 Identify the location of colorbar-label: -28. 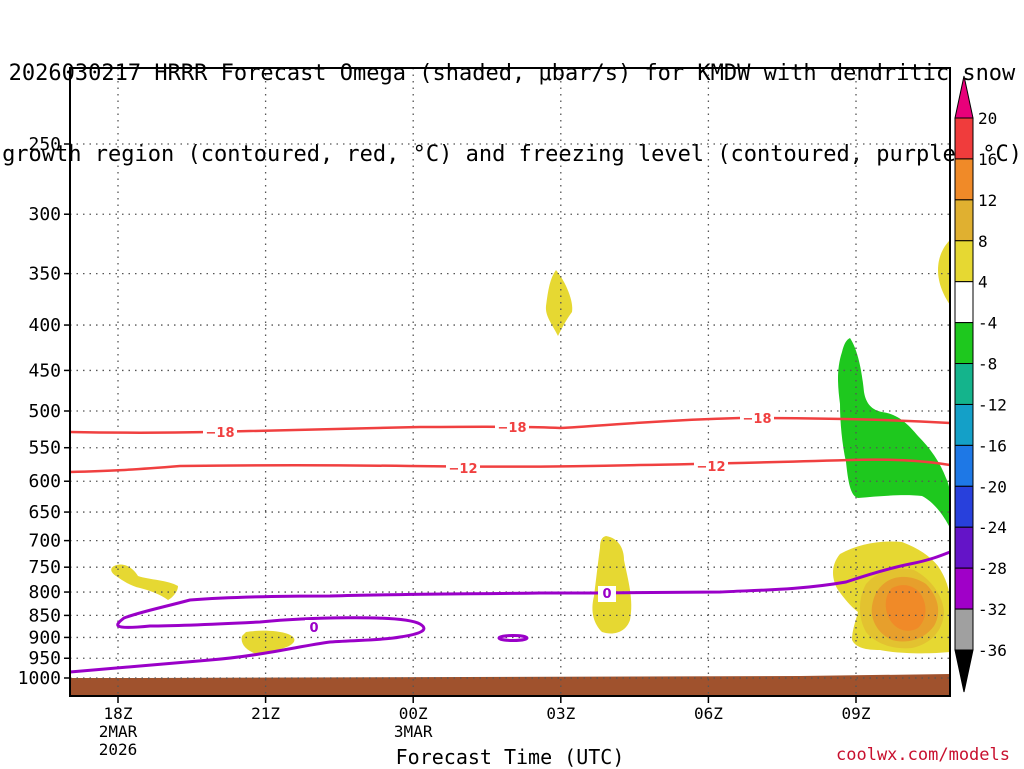
(992, 568).